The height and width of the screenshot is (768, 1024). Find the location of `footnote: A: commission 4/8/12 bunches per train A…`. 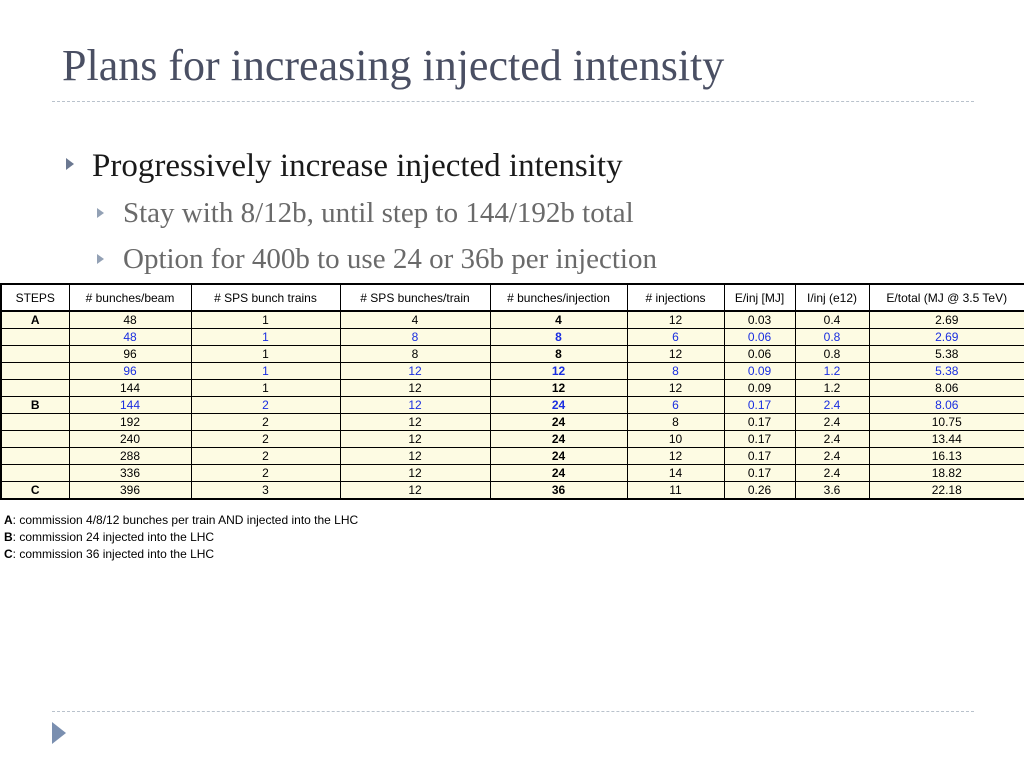

footnote: A: commission 4/8/12 bunches per train A… is located at coordinates (181, 520).